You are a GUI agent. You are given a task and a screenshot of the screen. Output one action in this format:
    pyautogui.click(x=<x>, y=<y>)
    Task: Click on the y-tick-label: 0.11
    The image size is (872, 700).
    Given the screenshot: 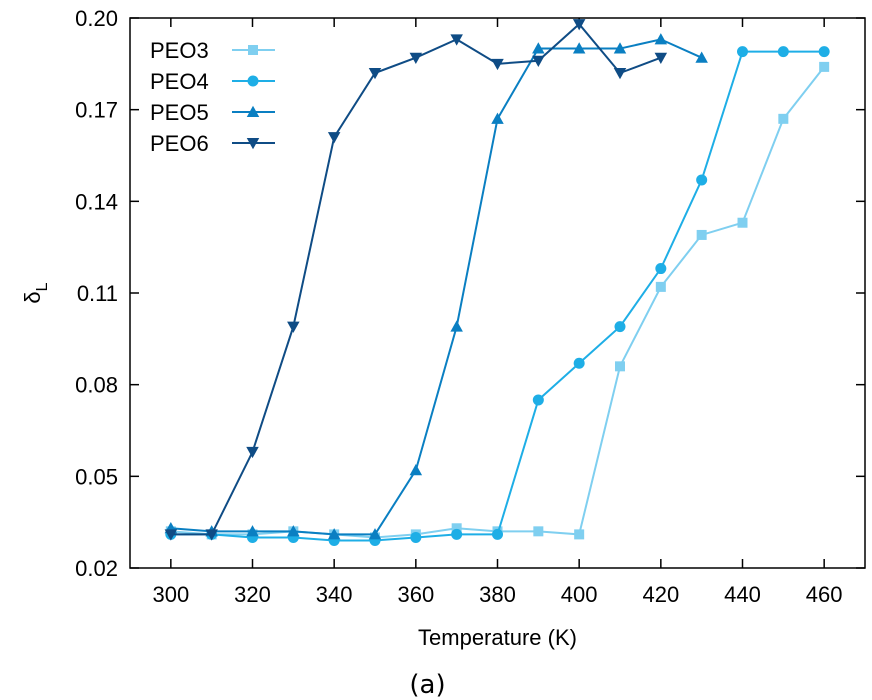 What is the action you would take?
    pyautogui.click(x=97, y=293)
    